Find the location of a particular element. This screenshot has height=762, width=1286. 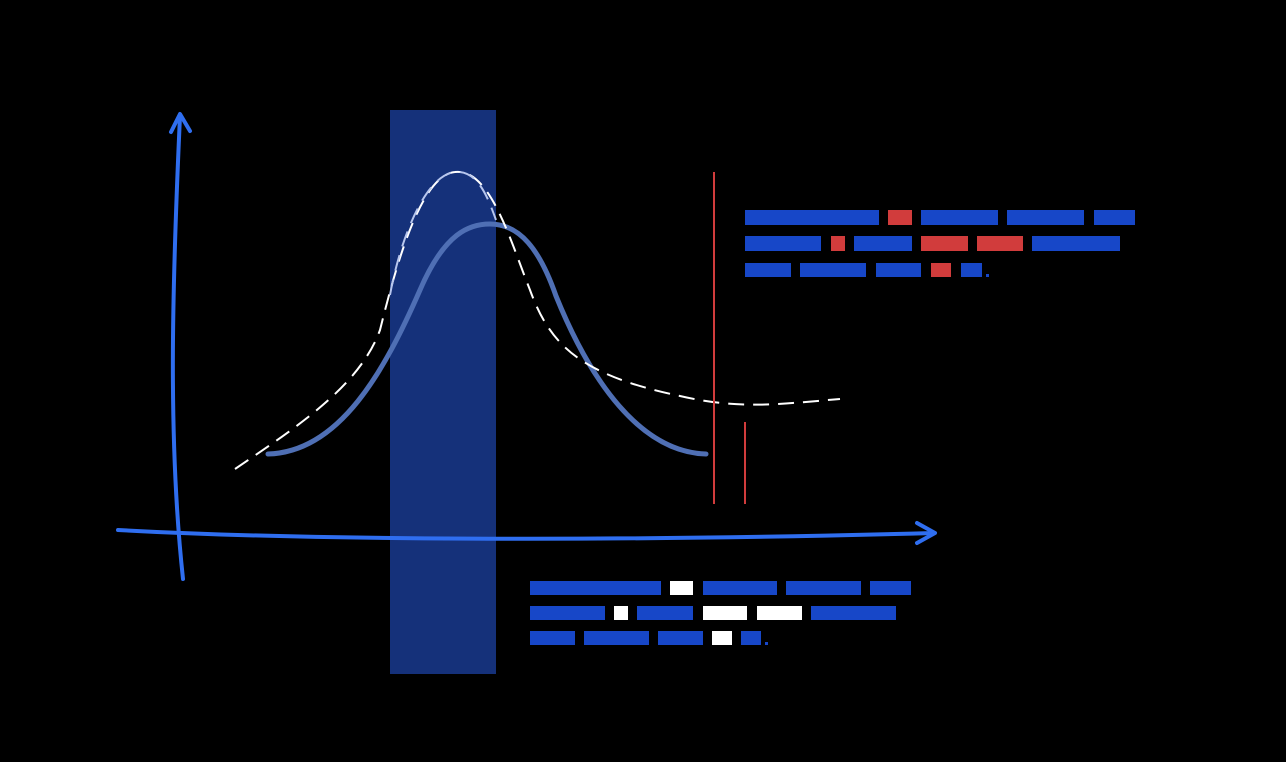

solid-curve is located at coordinates (487, 339).